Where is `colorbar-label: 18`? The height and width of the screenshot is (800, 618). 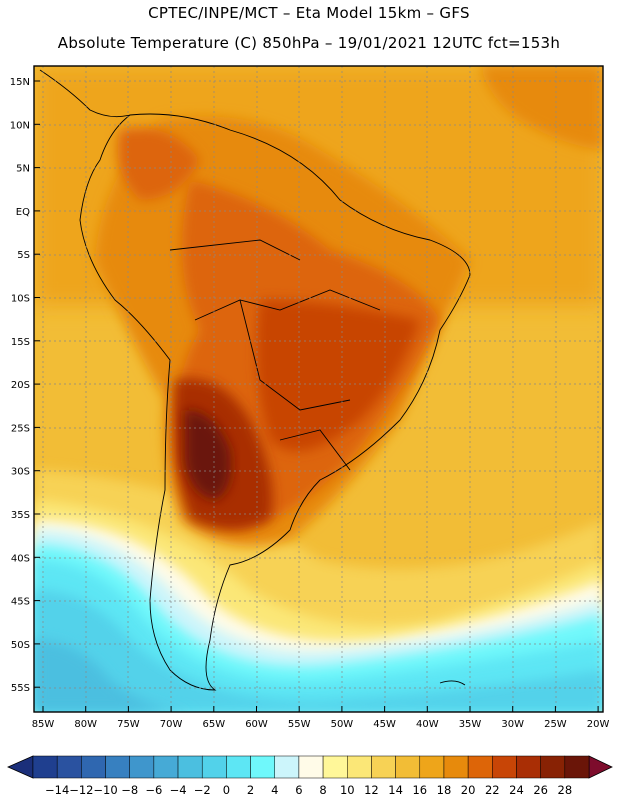 colorbar-label: 18 is located at coordinates (444, 790).